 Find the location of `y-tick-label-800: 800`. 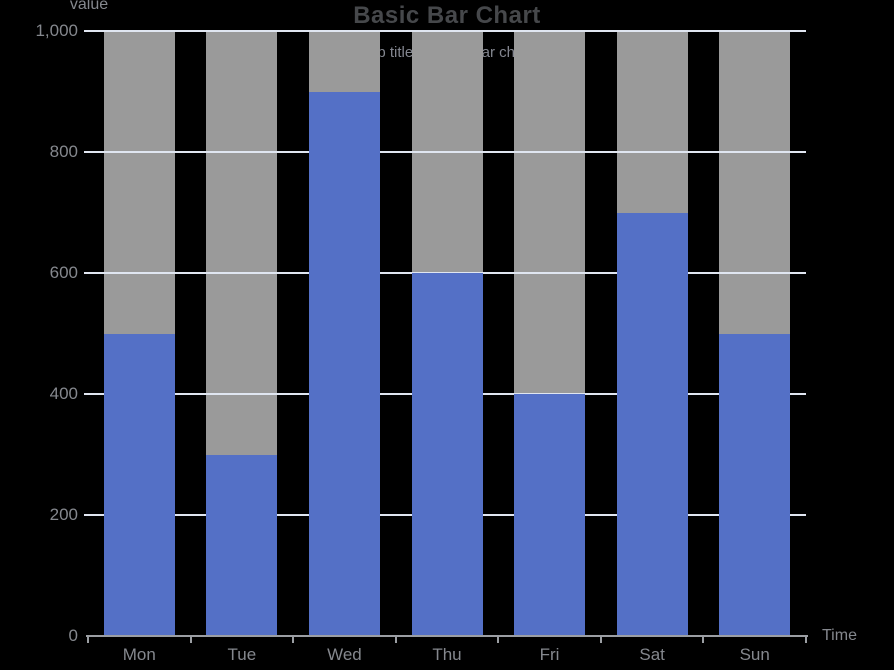

y-tick-label-800: 800 is located at coordinates (63, 151).